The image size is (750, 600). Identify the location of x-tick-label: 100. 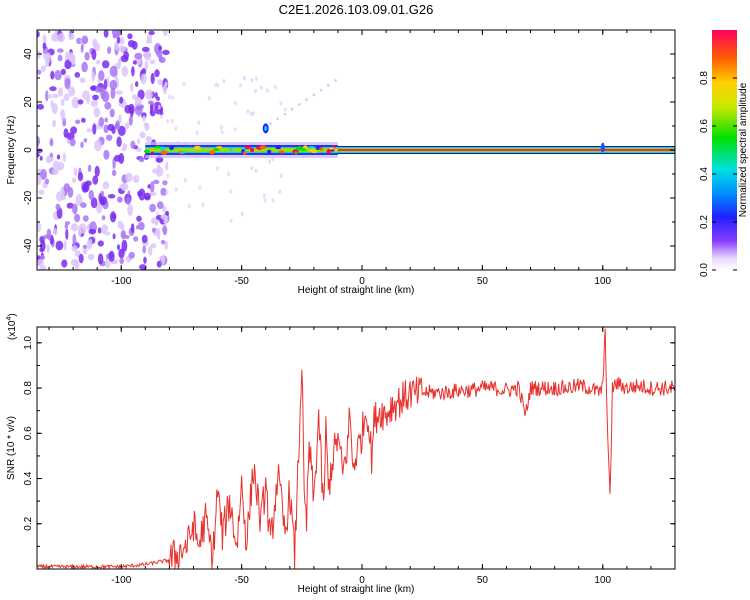
(602, 580).